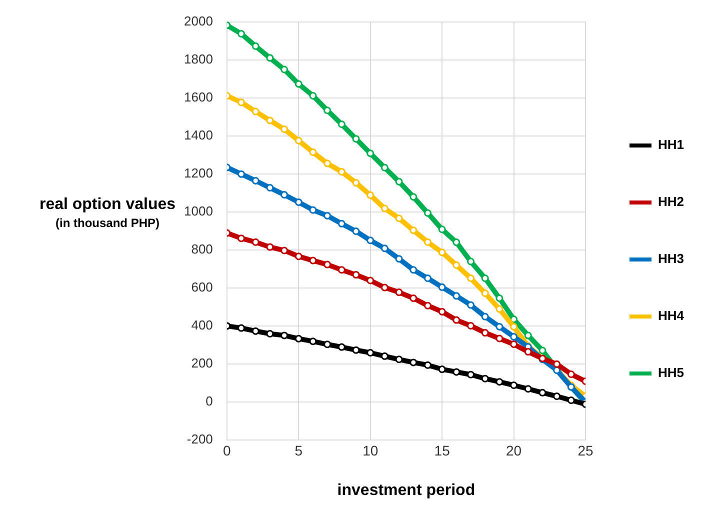 This screenshot has height=514, width=704. I want to click on legend-label: HH4, so click(671, 316).